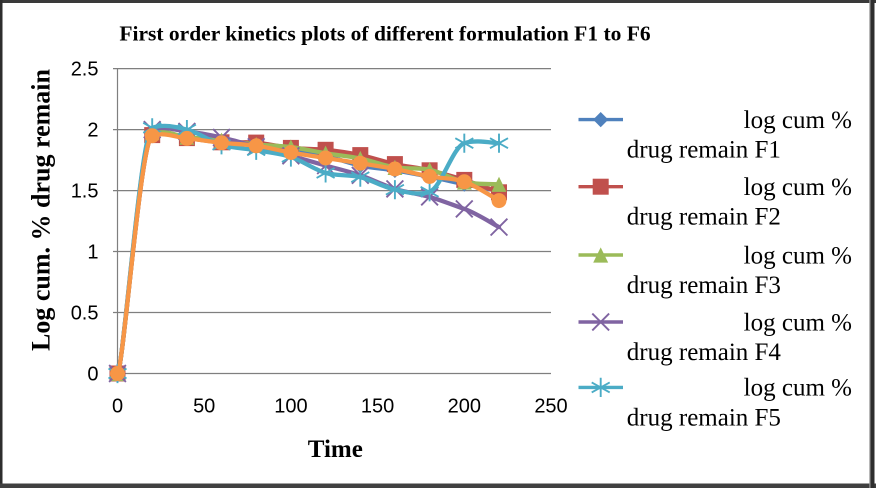  Describe the element at coordinates (704, 285) in the screenshot. I see `svg-text: drug remain F3` at that location.